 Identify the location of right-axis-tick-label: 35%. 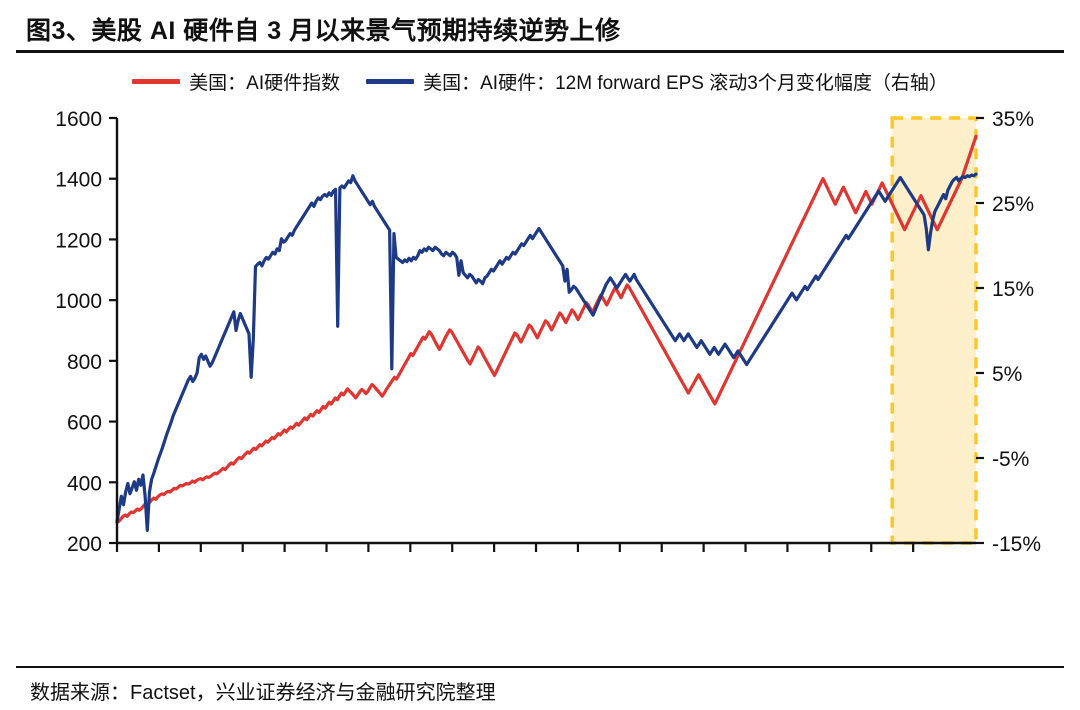
(1013, 119).